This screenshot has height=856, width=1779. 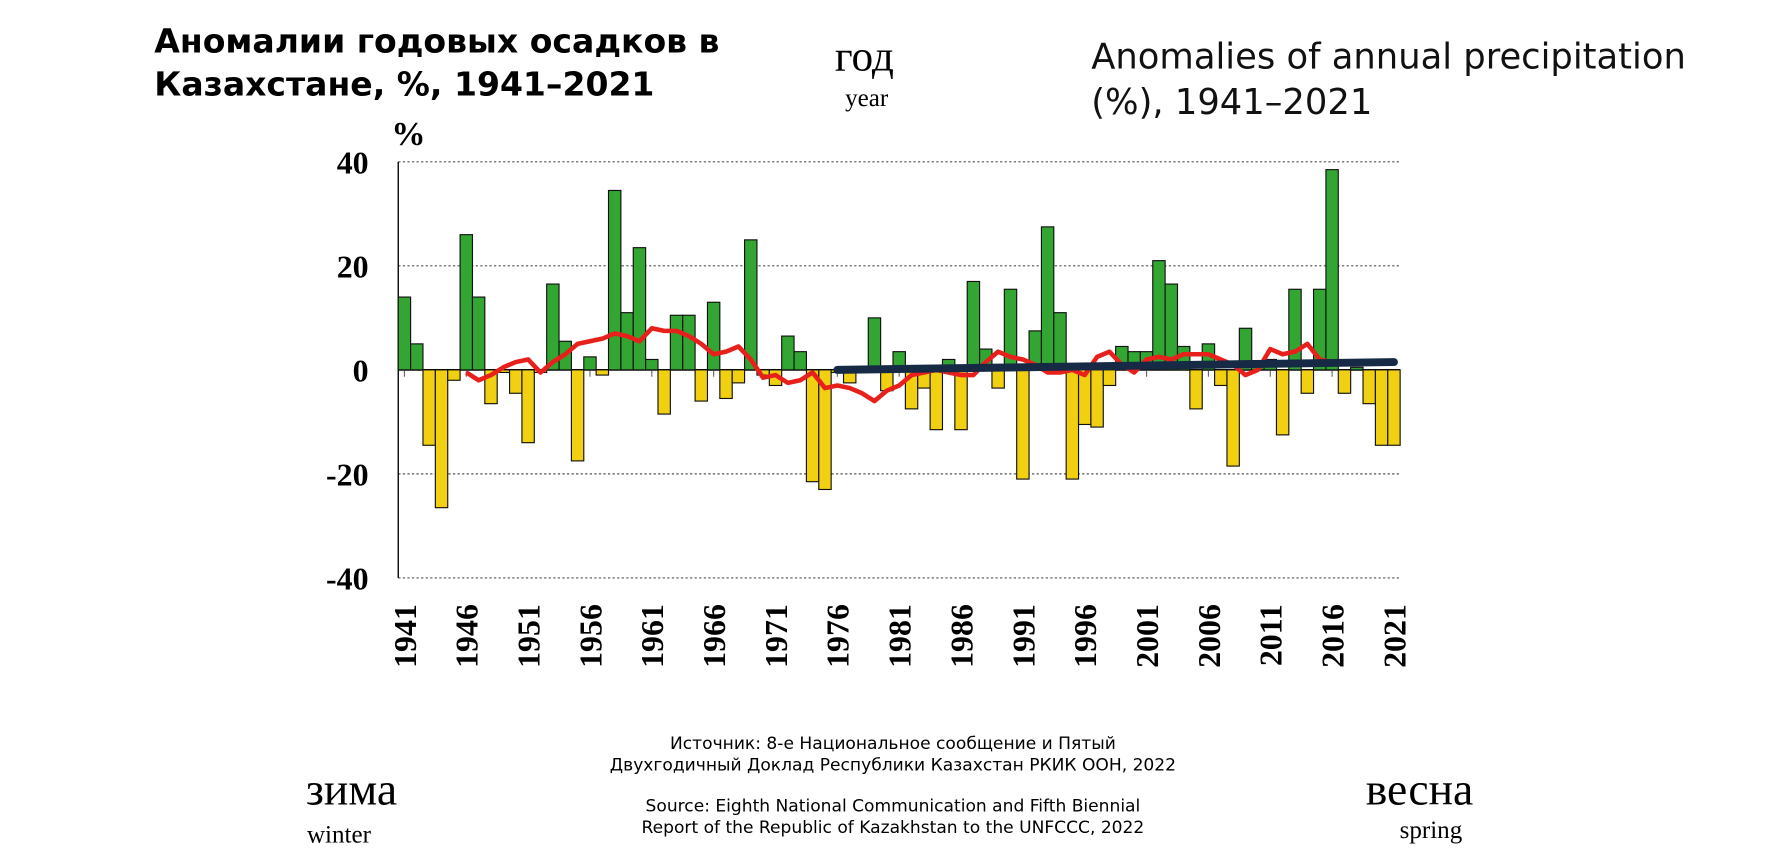 I want to click on x-tick-label: 2001, so click(x=1147, y=636).